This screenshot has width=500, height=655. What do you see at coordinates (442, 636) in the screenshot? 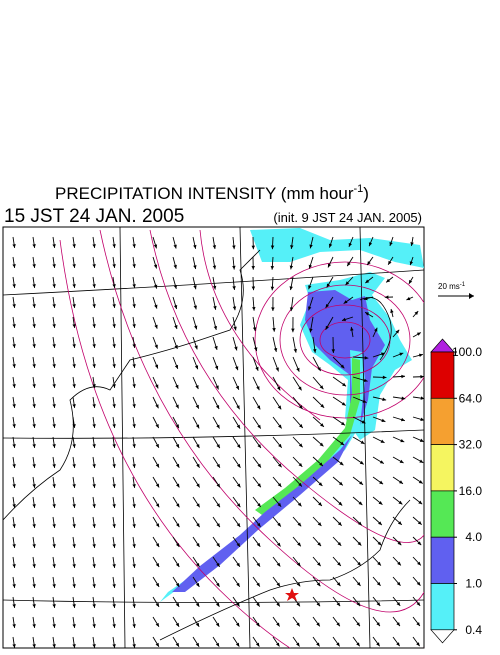
I see `colorbar-under` at bounding box center [442, 636].